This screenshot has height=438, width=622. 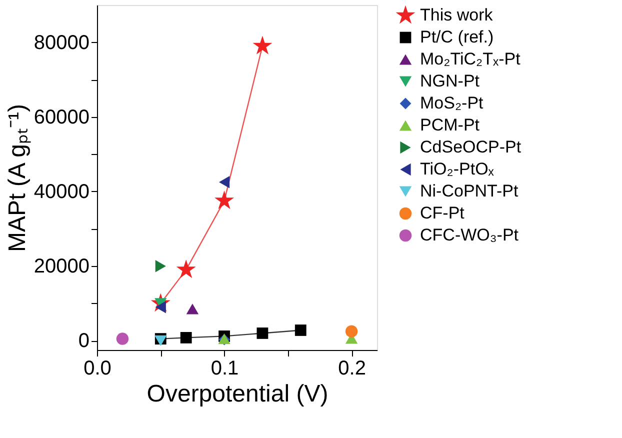 I want to click on y-tick-label: 60000, so click(x=62, y=117).